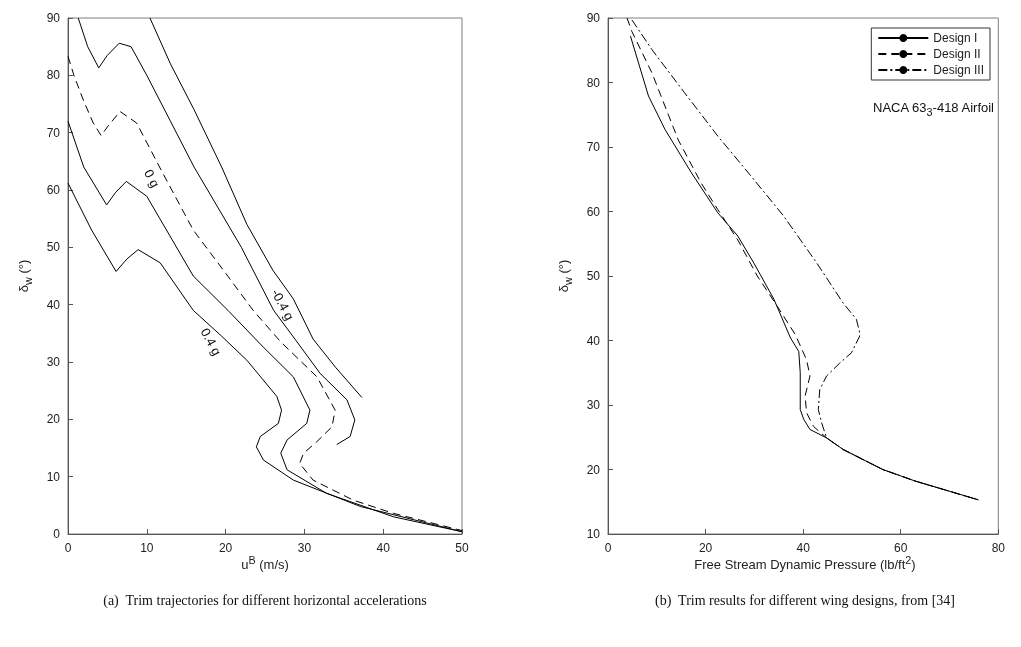 The height and width of the screenshot is (647, 1021). What do you see at coordinates (147, 548) in the screenshot?
I see `x-tick-label: 10` at bounding box center [147, 548].